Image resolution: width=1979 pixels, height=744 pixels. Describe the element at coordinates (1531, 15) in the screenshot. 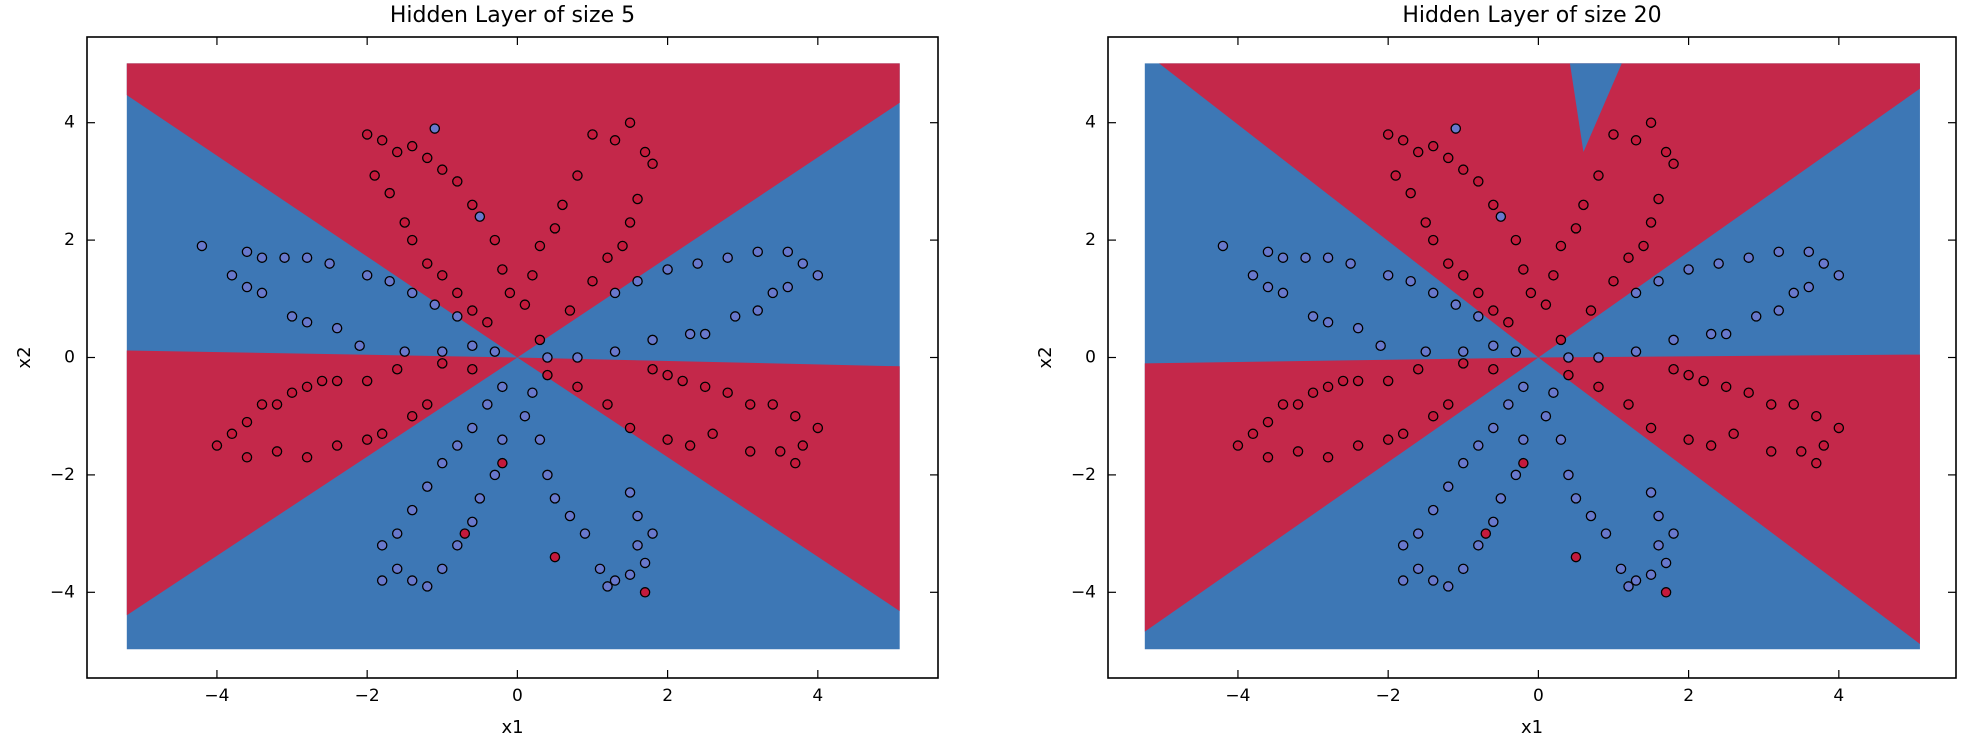

I see `chart-title: Hidden Layer of size 20` at that location.